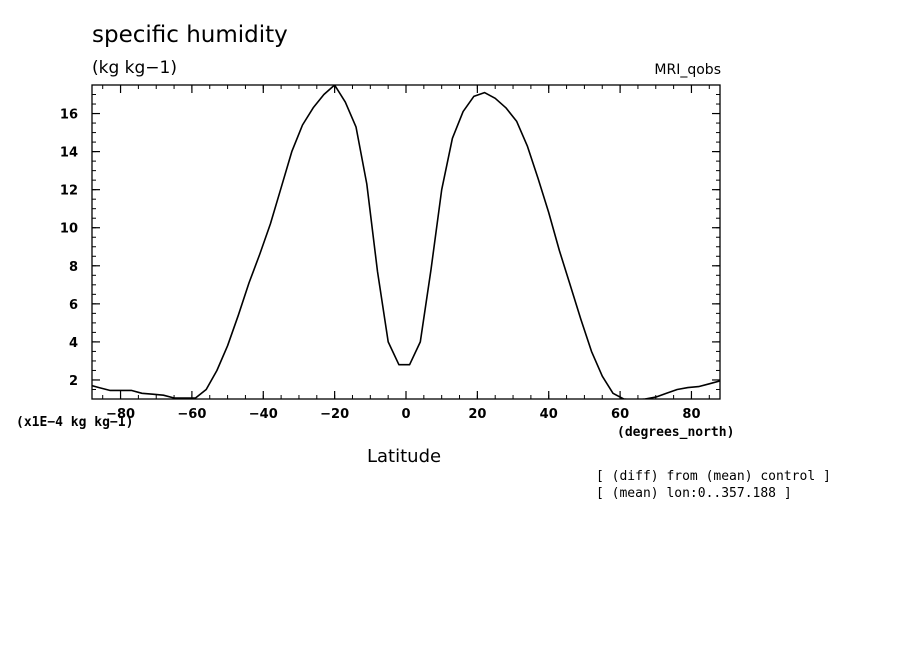 This screenshot has height=654, width=904. Describe the element at coordinates (404, 456) in the screenshot. I see `x-axis-label: Latitude` at that location.